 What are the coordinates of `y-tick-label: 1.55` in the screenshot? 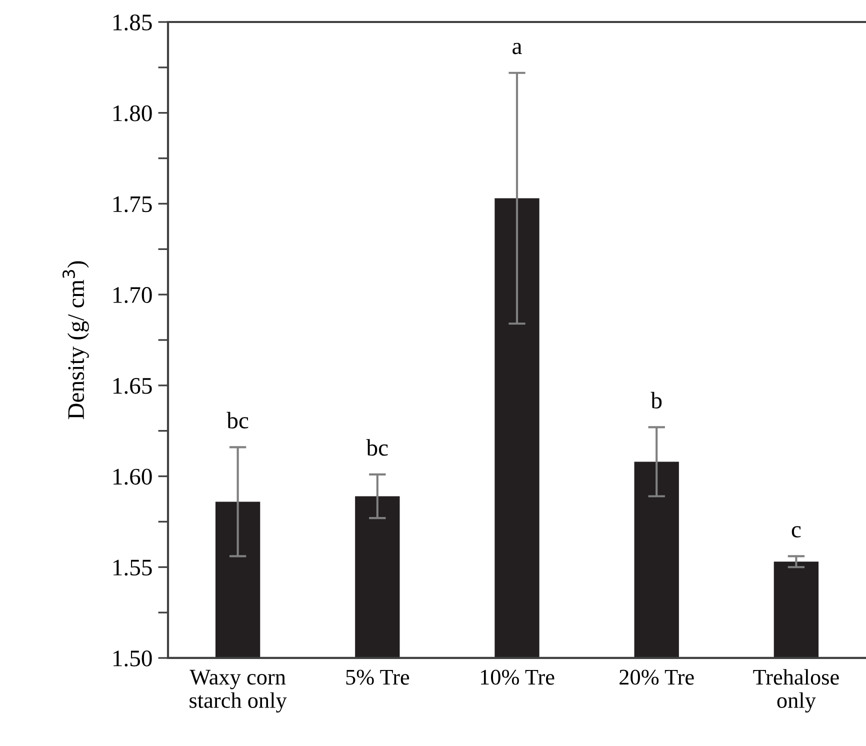 It's located at (132, 568).